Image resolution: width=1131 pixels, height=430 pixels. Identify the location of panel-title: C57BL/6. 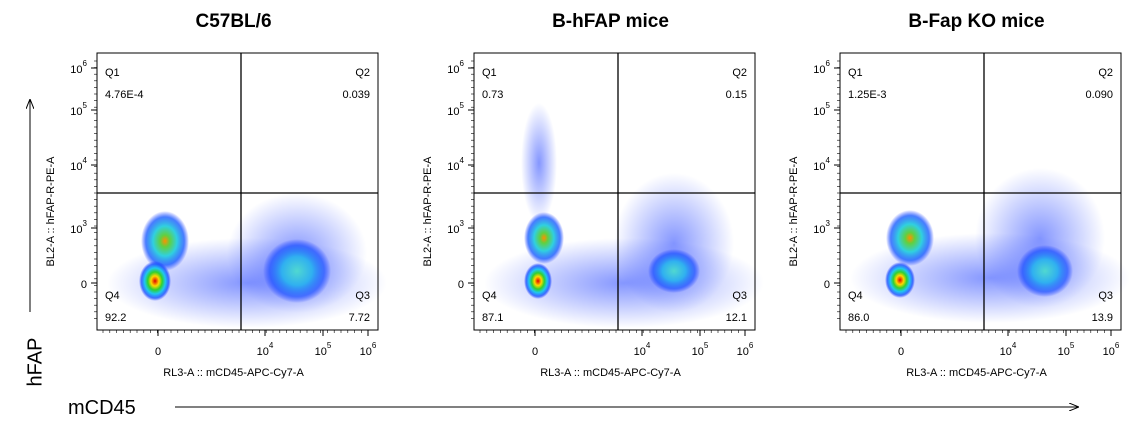
(233, 21).